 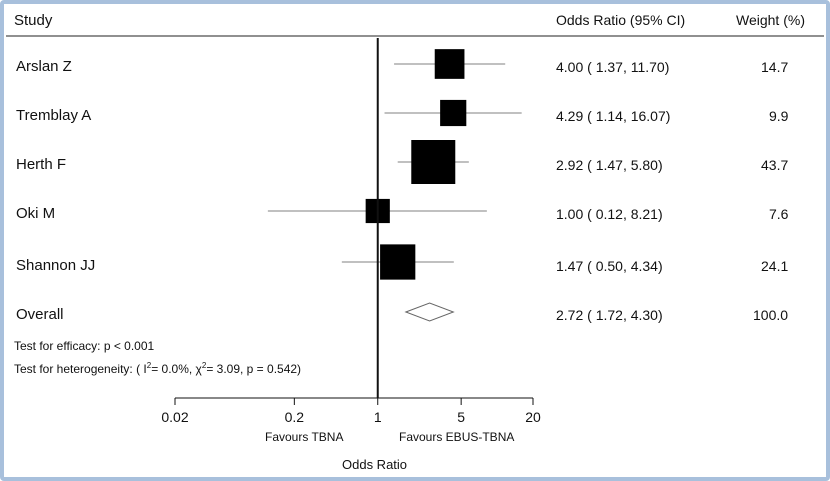 I want to click on x-tick-label: 20, so click(x=533, y=417).